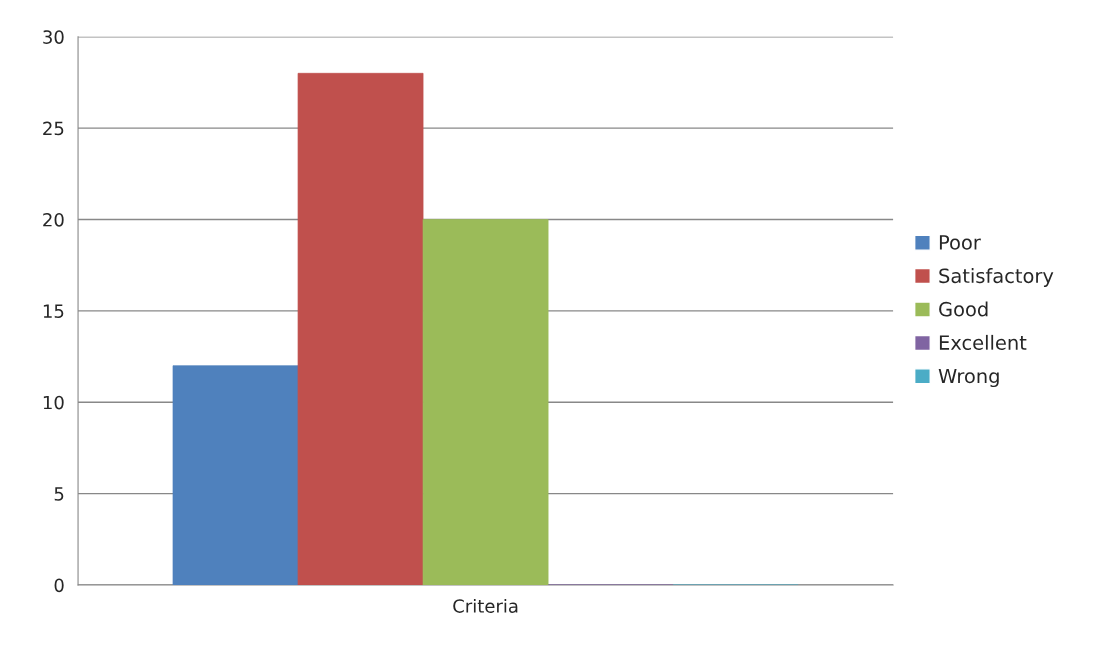 Image resolution: width=1115 pixels, height=645 pixels. What do you see at coordinates (53, 128) in the screenshot?
I see `y-tick-label: 25` at bounding box center [53, 128].